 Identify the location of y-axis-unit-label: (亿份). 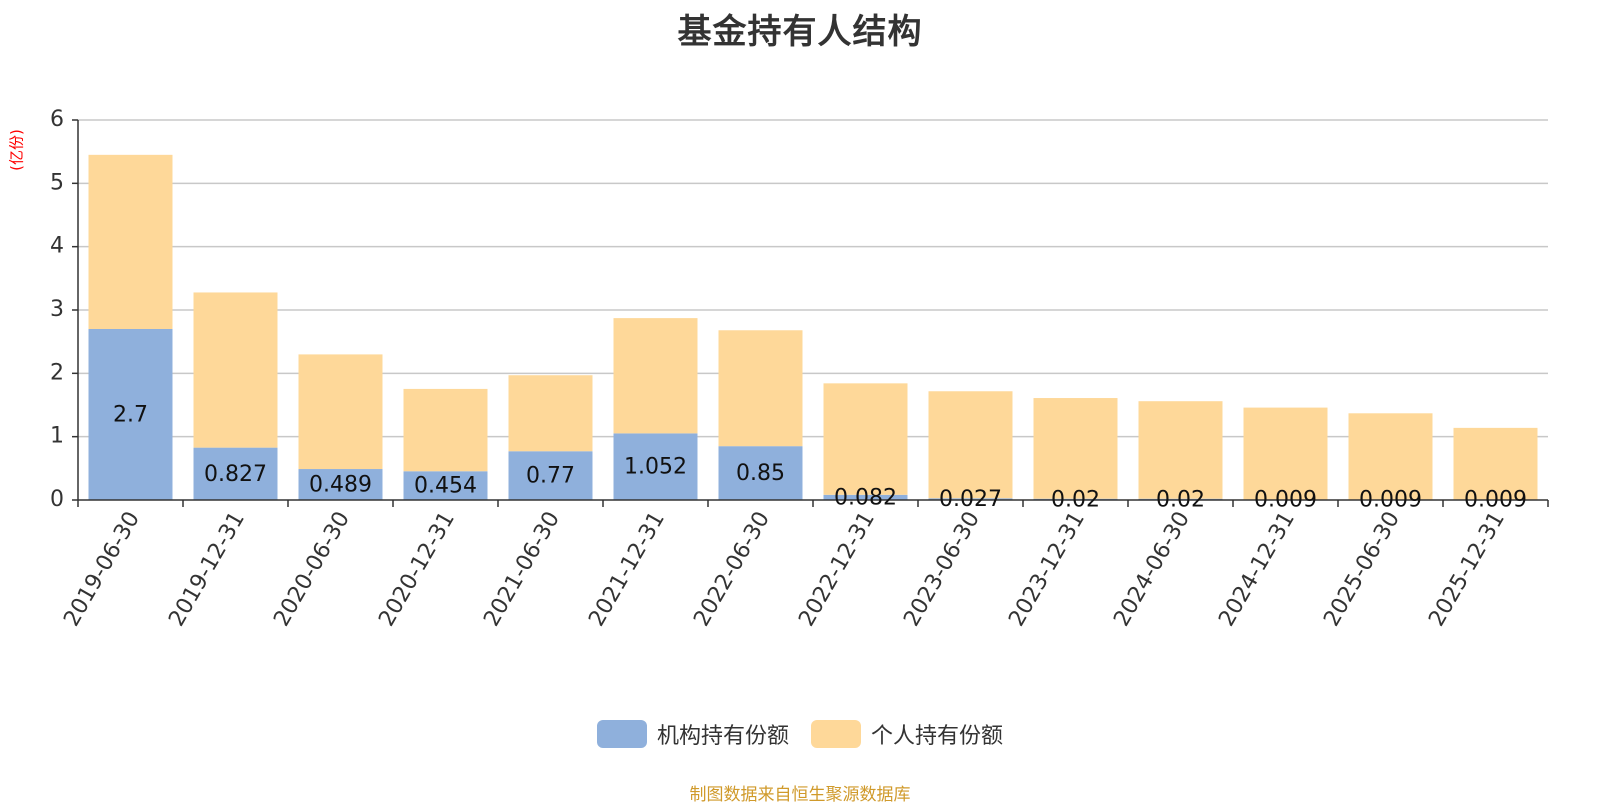
(17, 150).